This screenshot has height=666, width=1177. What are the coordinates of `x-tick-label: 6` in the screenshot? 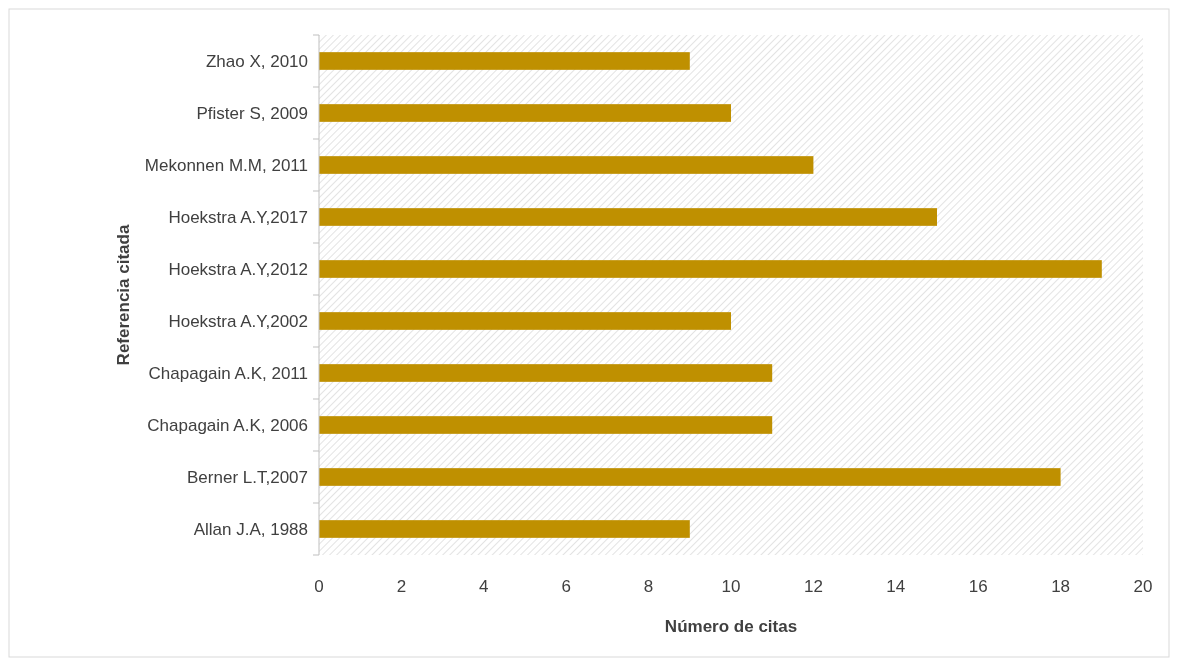 It's located at (566, 586).